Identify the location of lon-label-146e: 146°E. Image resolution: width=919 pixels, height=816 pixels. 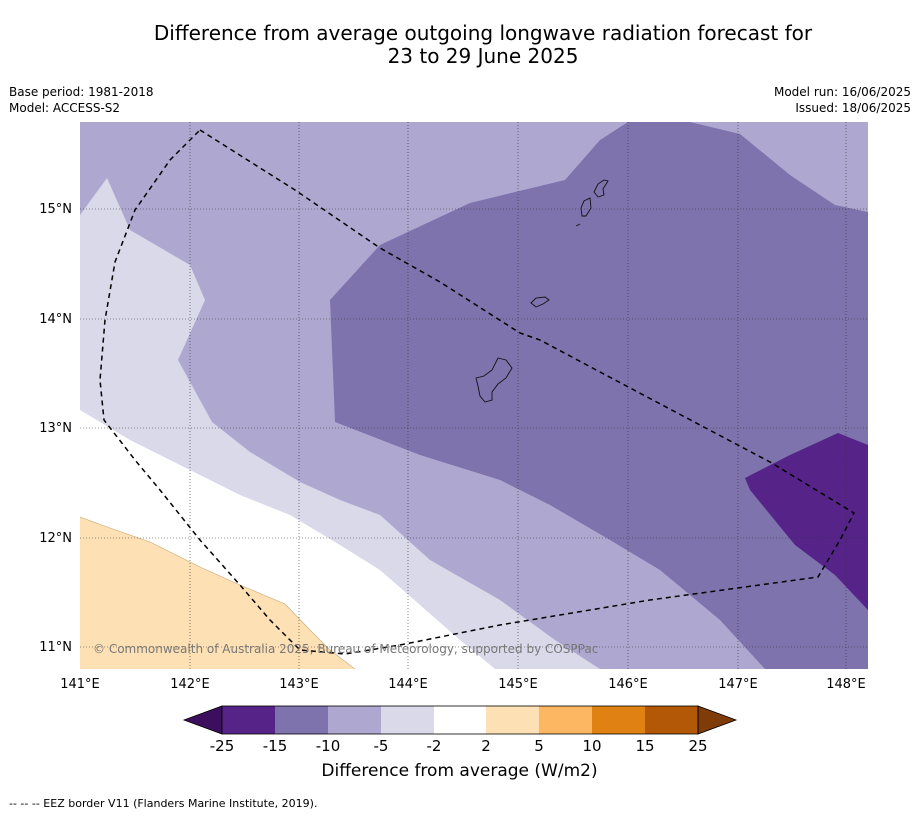
(628, 684).